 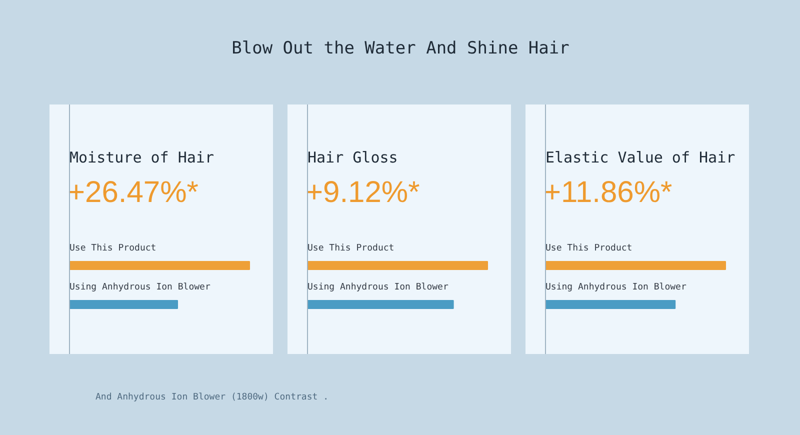 What do you see at coordinates (212, 397) in the screenshot?
I see `text: And Anhydrous Ion Blower (1800w) Contrast .` at bounding box center [212, 397].